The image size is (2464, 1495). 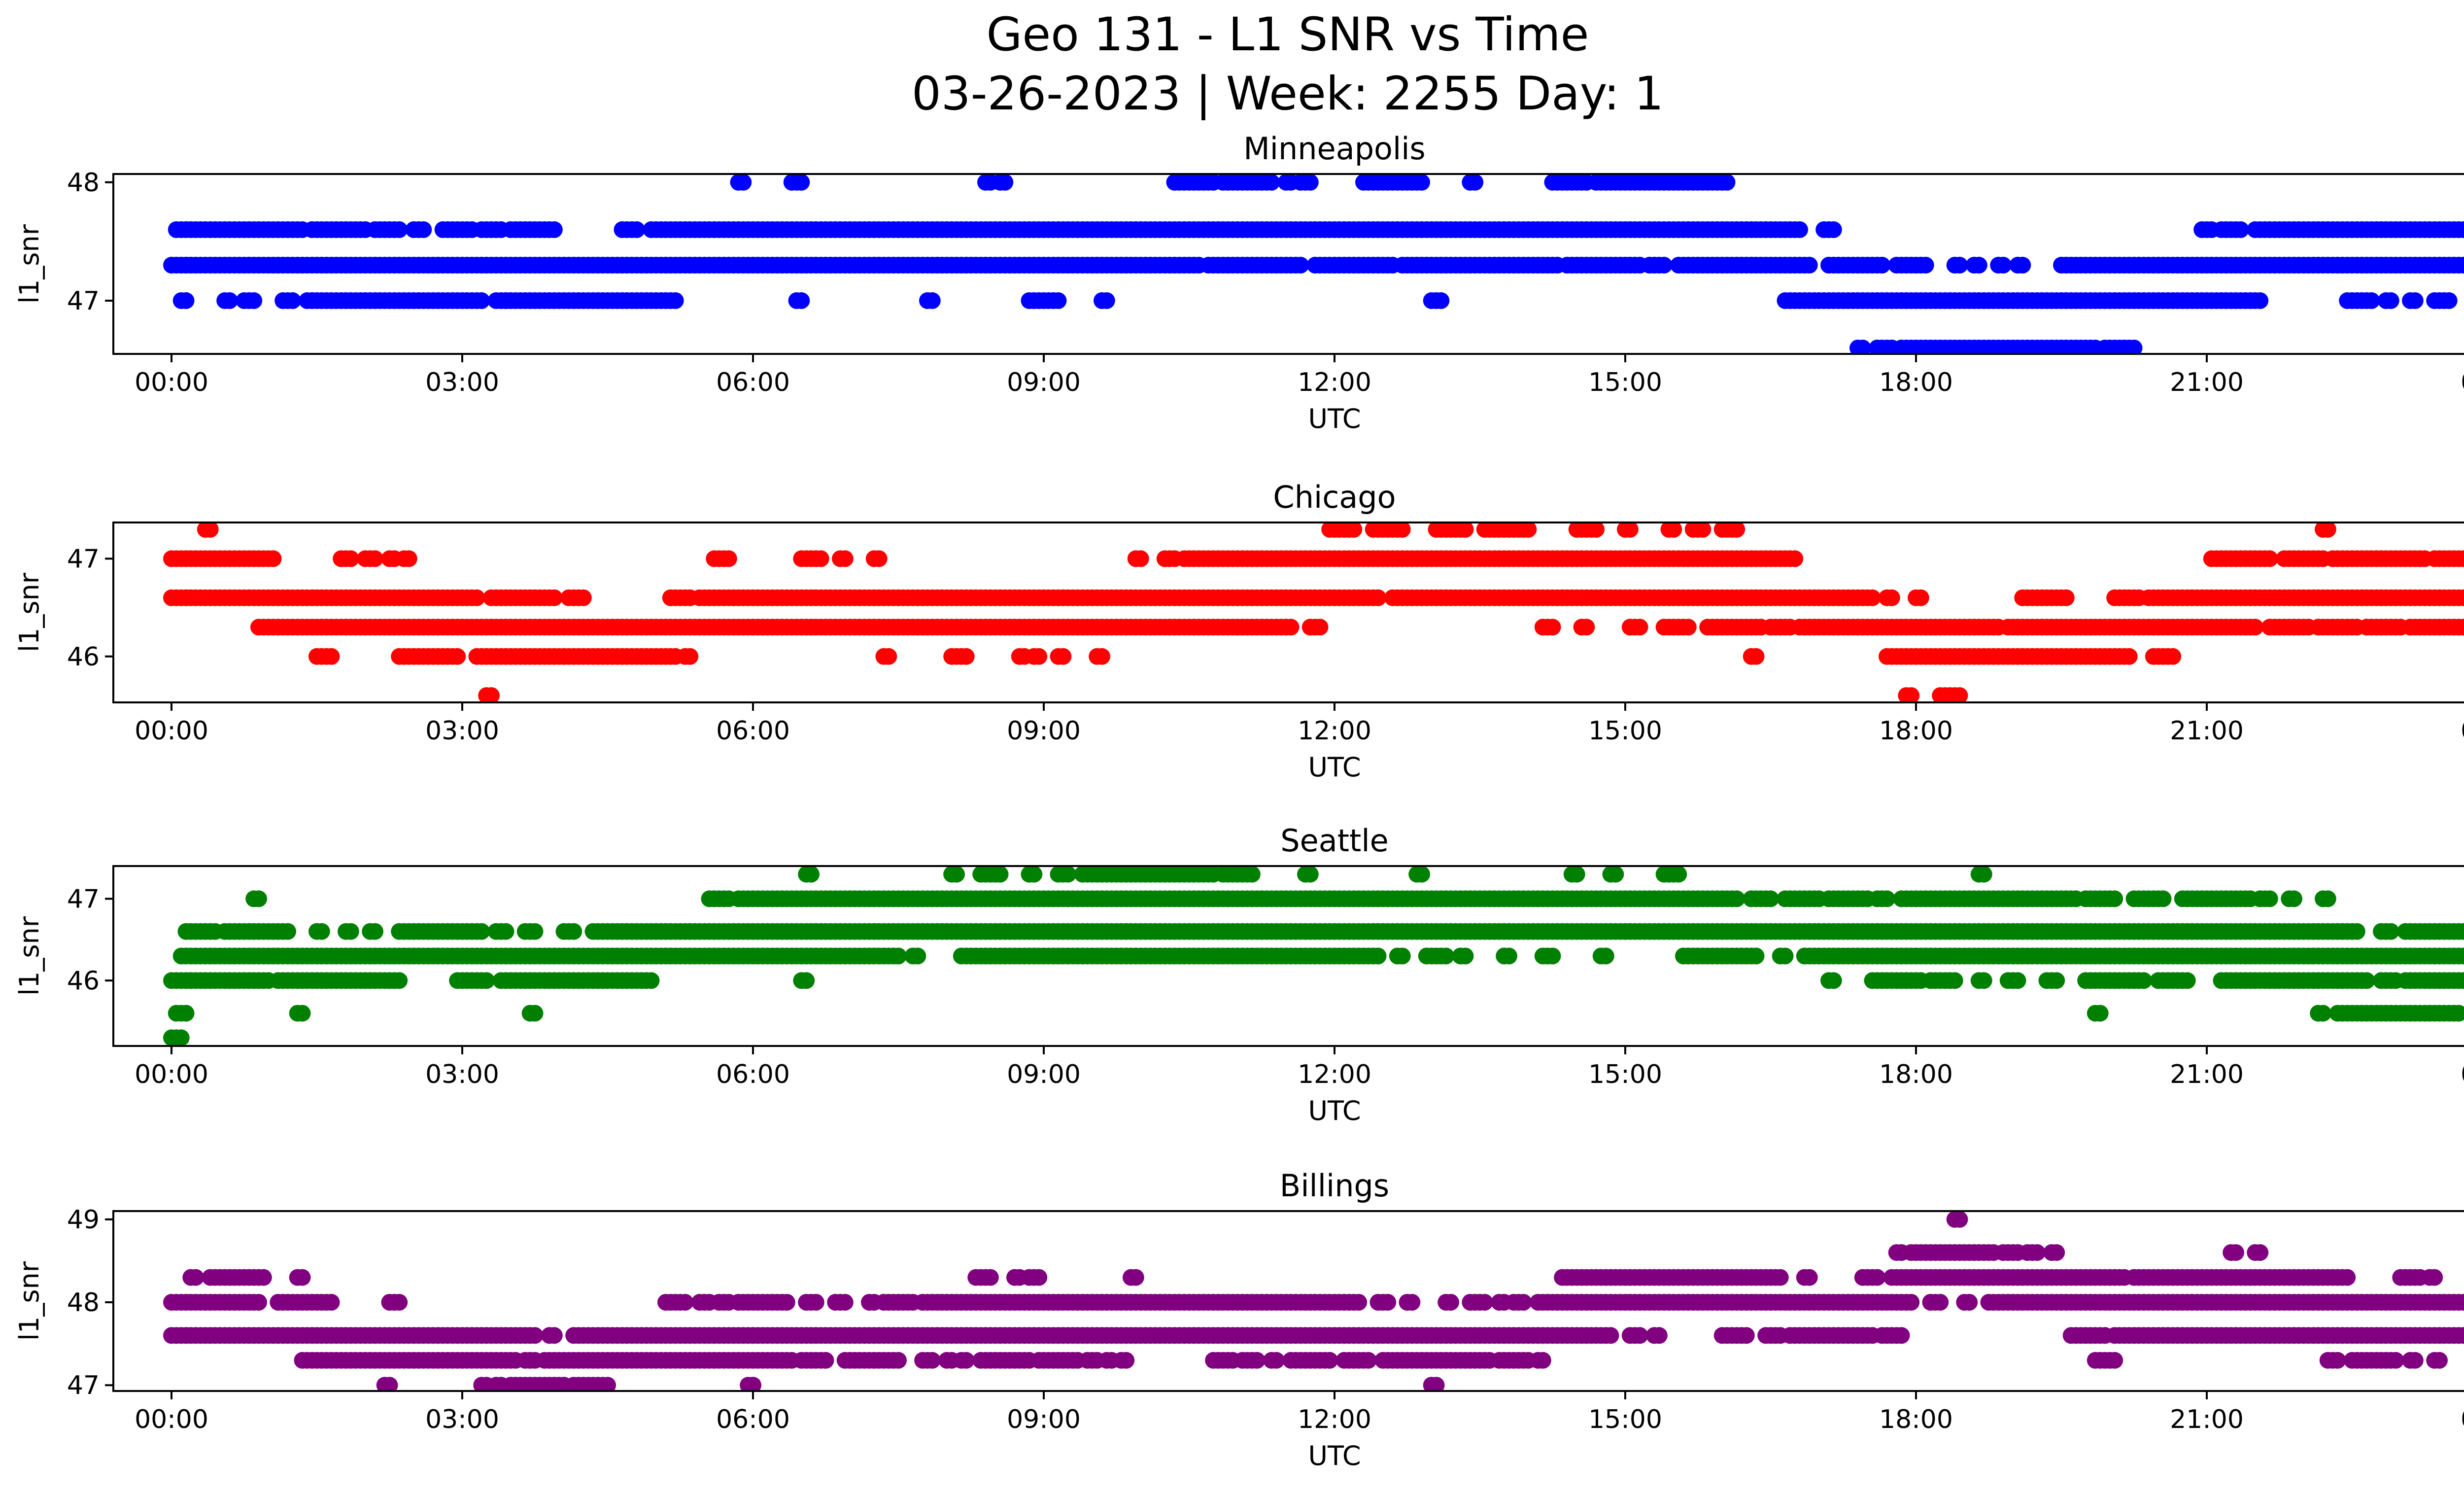 I want to click on x-tick-label: 03:00, so click(x=462, y=731).